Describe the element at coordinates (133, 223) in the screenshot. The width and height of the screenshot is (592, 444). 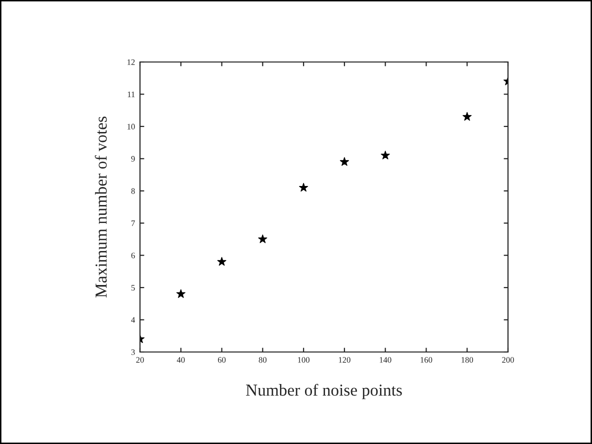
I see `y-tick-label: 7` at that location.